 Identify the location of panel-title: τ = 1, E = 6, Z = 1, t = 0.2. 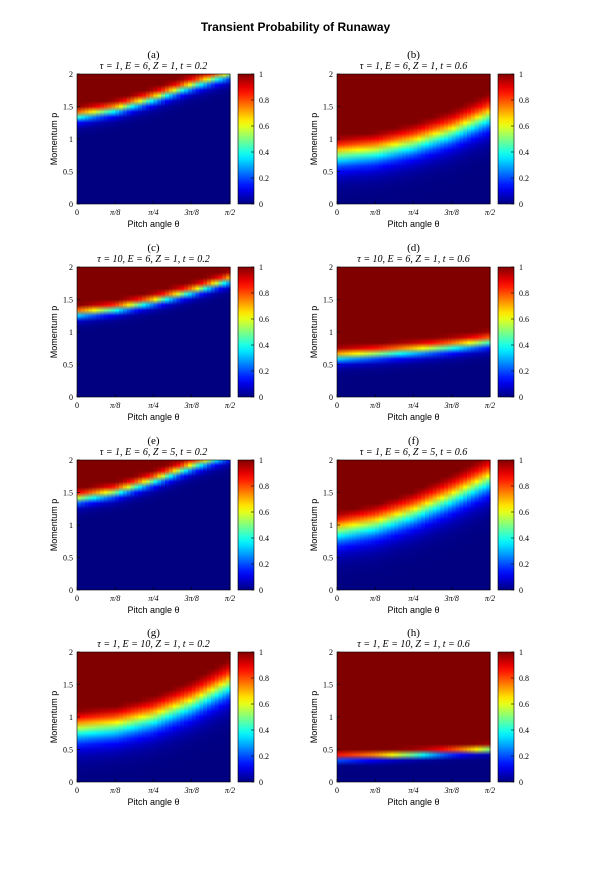
(154, 66).